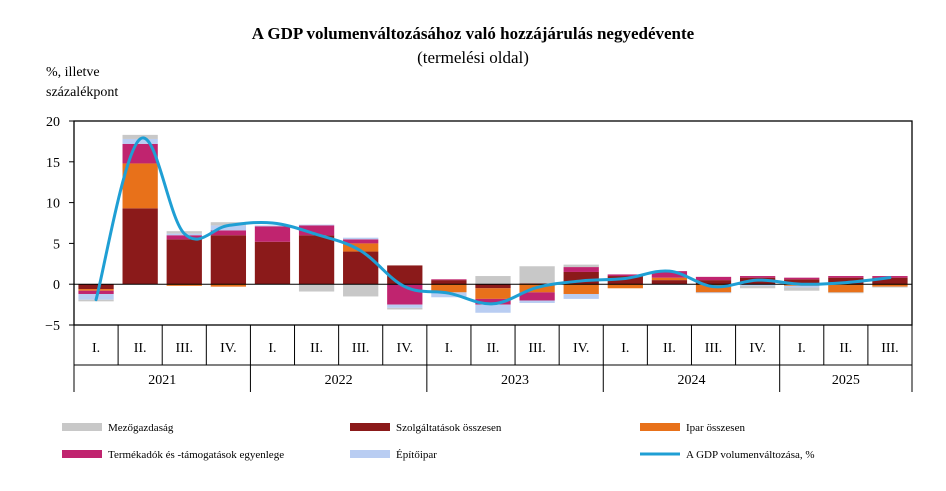 This screenshot has width=946, height=491. What do you see at coordinates (53, 163) in the screenshot?
I see `y-tick-label: 15` at bounding box center [53, 163].